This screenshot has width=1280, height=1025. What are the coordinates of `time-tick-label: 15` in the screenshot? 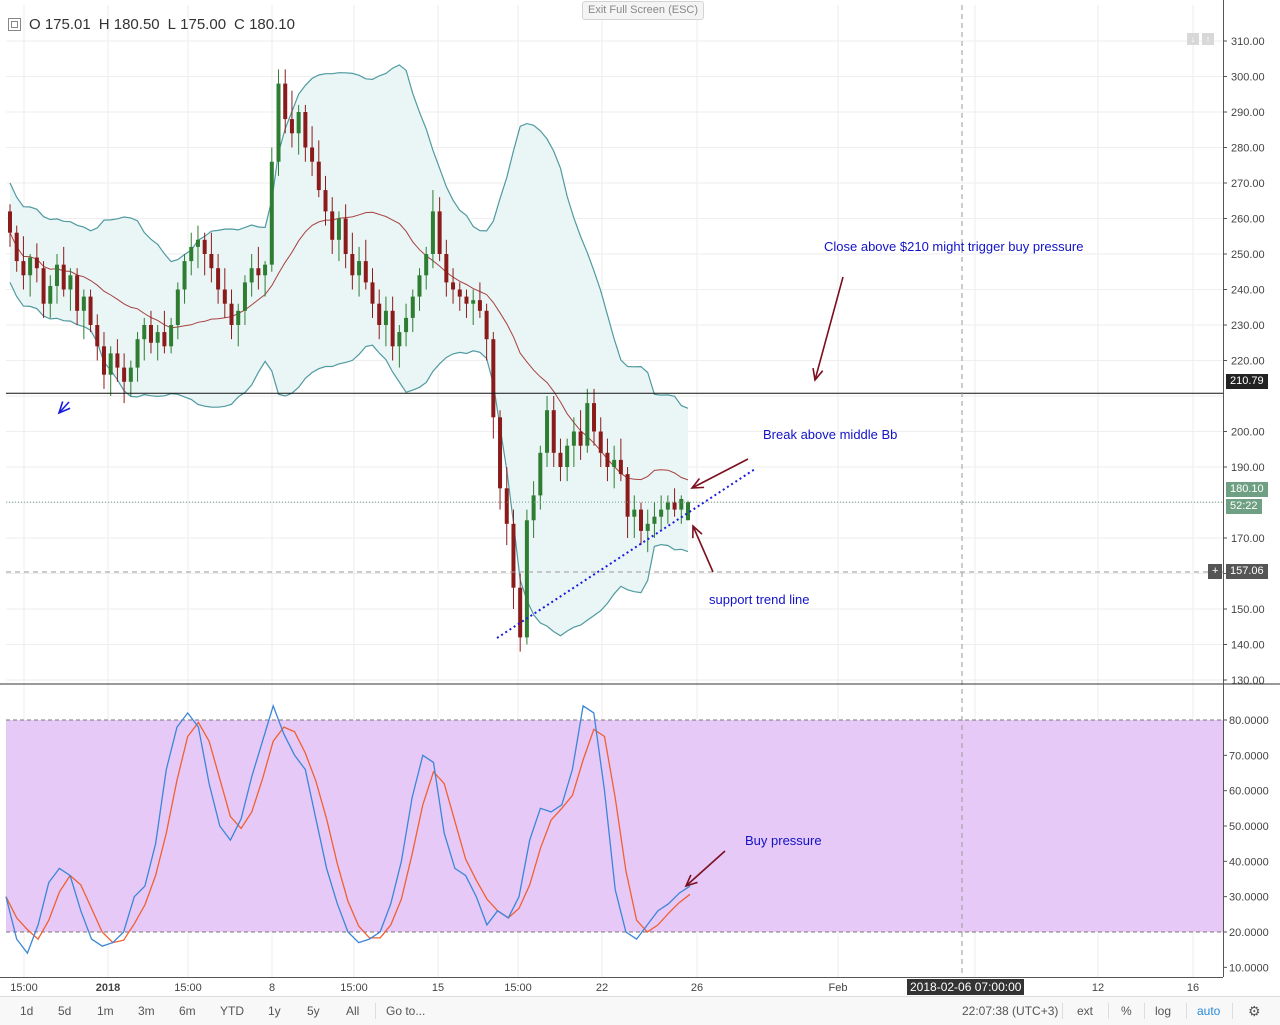 It's located at (438, 988).